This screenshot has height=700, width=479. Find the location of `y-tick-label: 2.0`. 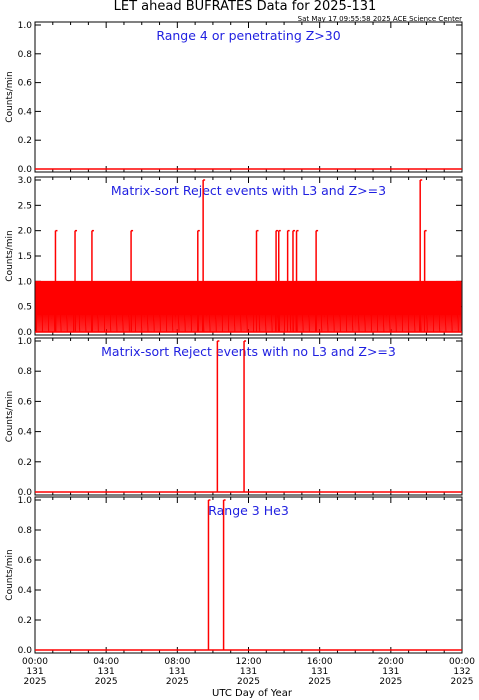

y-tick-label: 2.0 is located at coordinates (25, 232).